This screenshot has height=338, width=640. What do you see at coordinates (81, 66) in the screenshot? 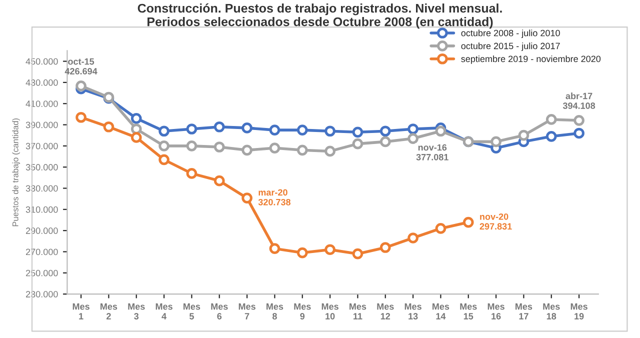
I see `annotation: oct-15 426.694` at bounding box center [81, 66].